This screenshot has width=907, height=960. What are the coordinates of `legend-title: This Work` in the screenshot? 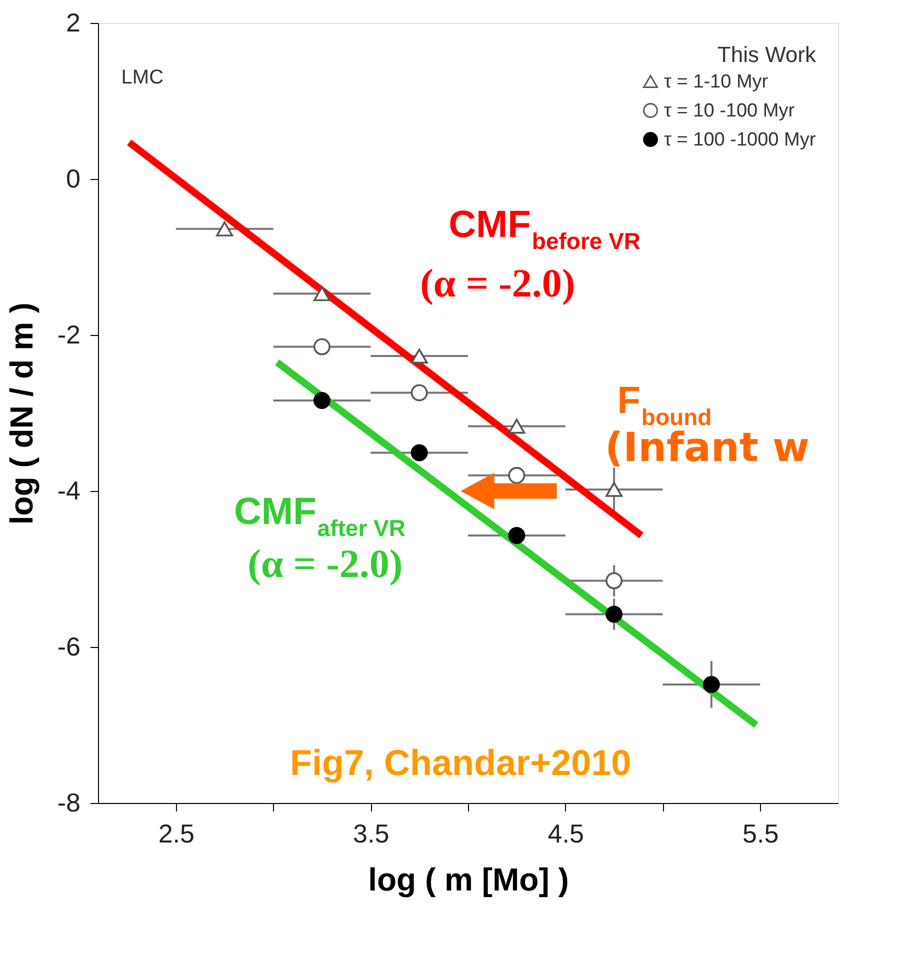 It's located at (767, 54).